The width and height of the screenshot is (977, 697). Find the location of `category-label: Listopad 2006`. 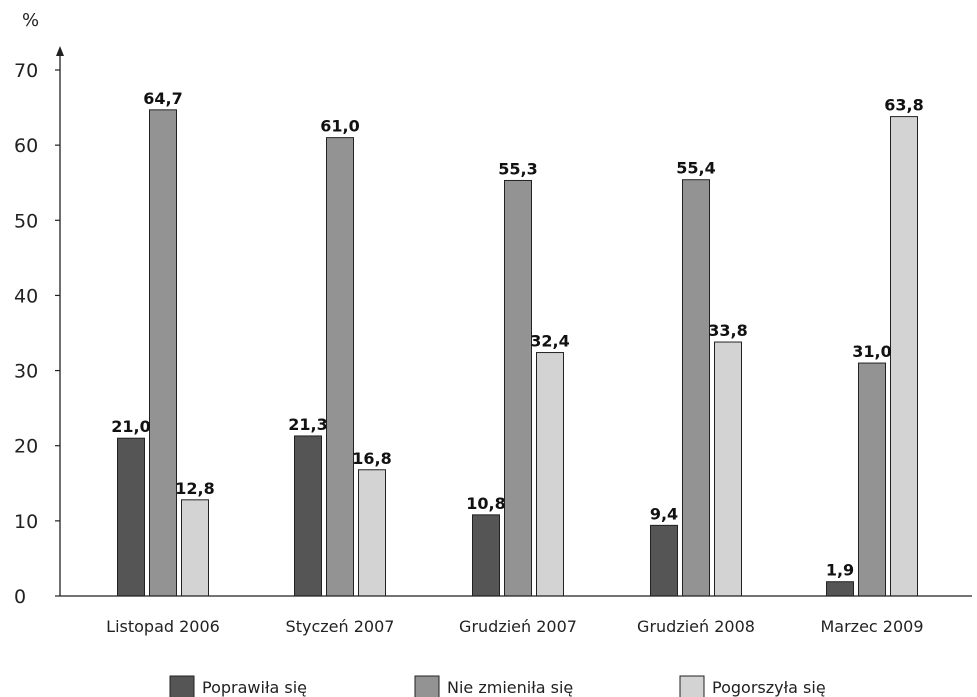

category-label: Listopad 2006 is located at coordinates (163, 626).